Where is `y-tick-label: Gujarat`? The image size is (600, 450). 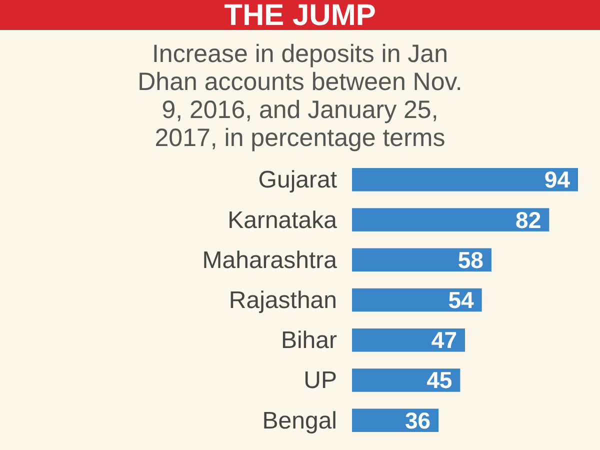 y-tick-label: Gujarat is located at coordinates (298, 180).